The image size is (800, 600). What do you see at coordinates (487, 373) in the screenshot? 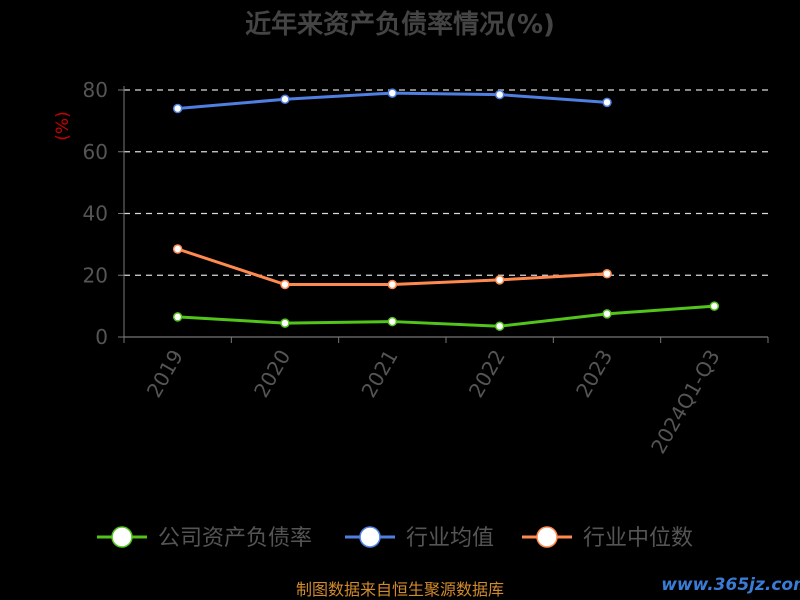
I see `x-tick-label: 2022` at bounding box center [487, 373].